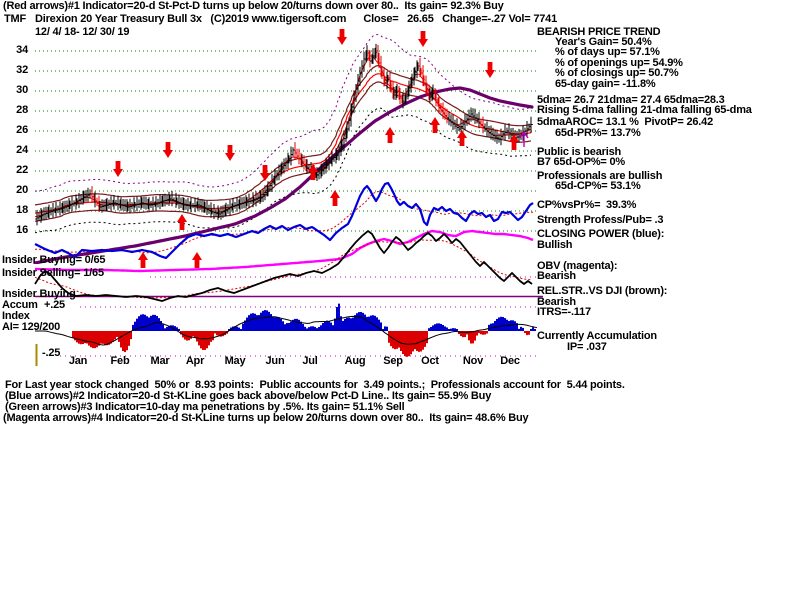  What do you see at coordinates (235, 361) in the screenshot?
I see `month-label: May` at bounding box center [235, 361].